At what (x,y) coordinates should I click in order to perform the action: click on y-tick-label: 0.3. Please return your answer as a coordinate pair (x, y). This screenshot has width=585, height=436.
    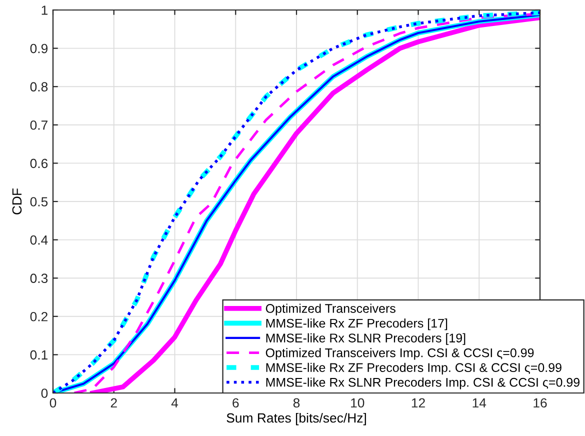
    Looking at the image, I should click on (39, 279).